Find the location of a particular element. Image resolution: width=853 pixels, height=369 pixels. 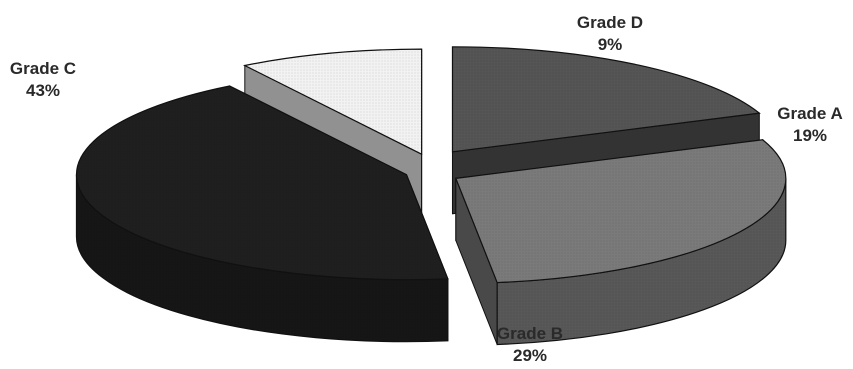

slice-label-grade-d: Grade D 9% is located at coordinates (610, 34).